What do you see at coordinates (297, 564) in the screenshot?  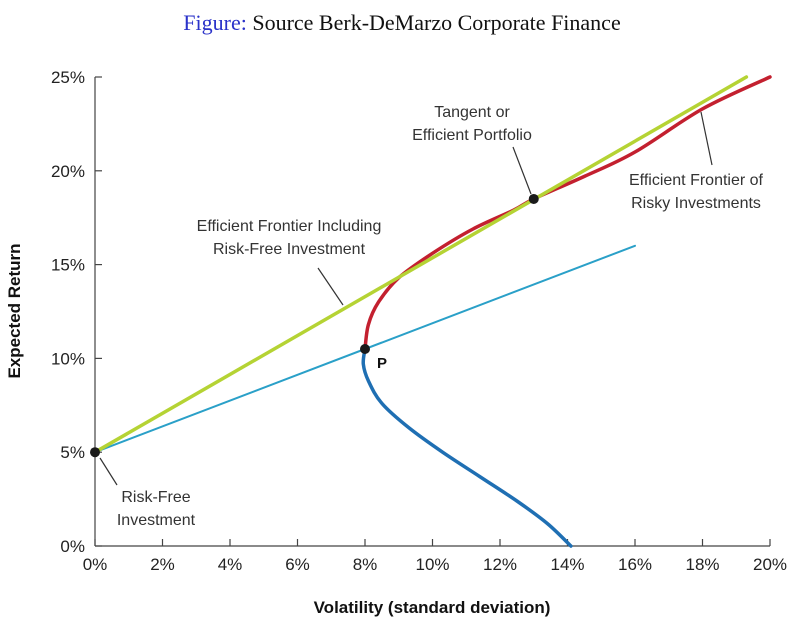 I see `x-tick-label: 6%` at bounding box center [297, 564].